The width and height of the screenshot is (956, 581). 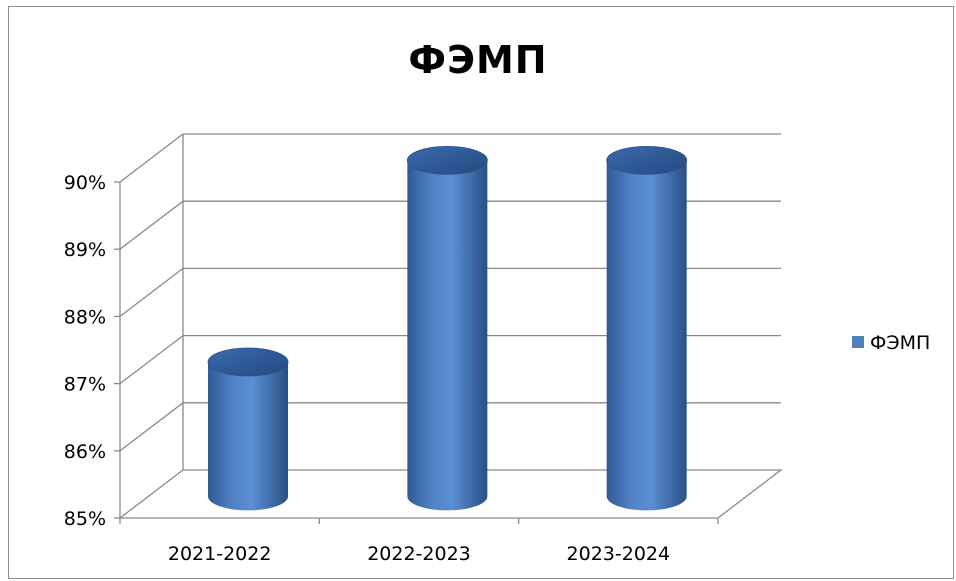 I want to click on x-tick-label: 2023-2024, so click(x=619, y=554).